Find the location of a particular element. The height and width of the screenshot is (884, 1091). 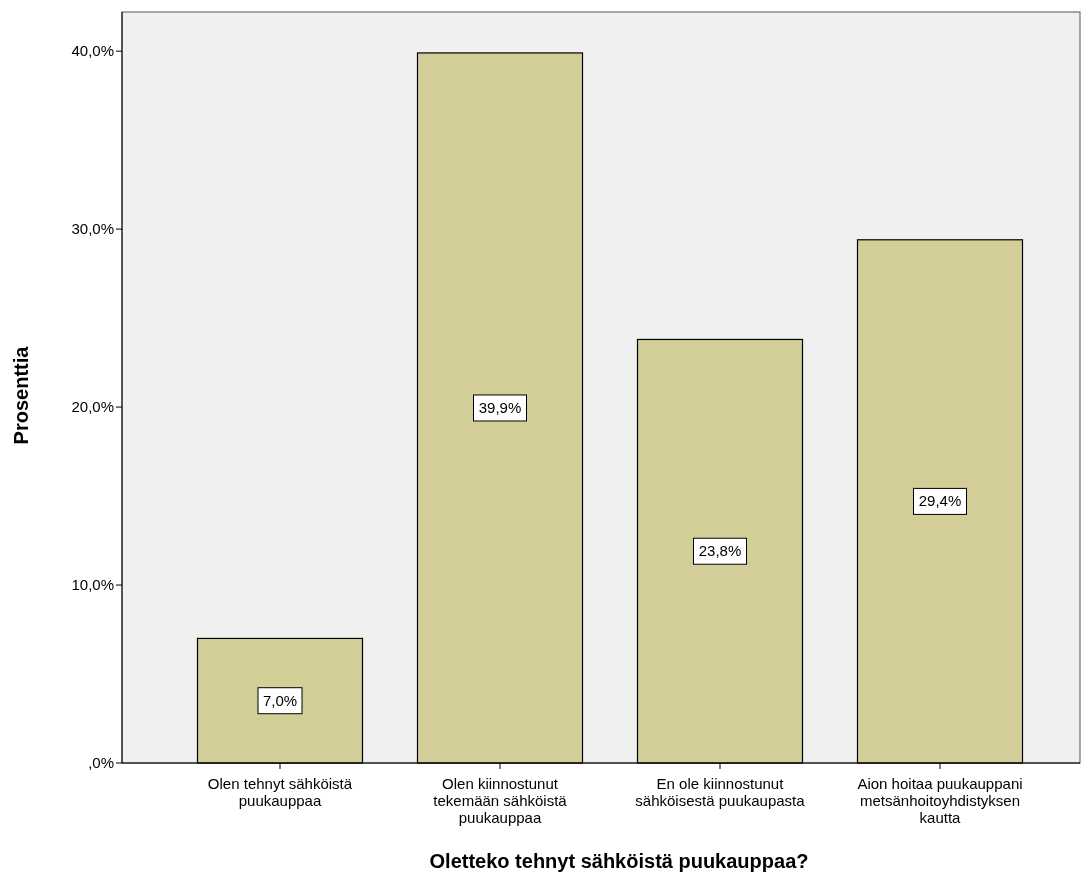

x-tick-label: Olen tehnyt sähköistä puukauppaa is located at coordinates (280, 792).